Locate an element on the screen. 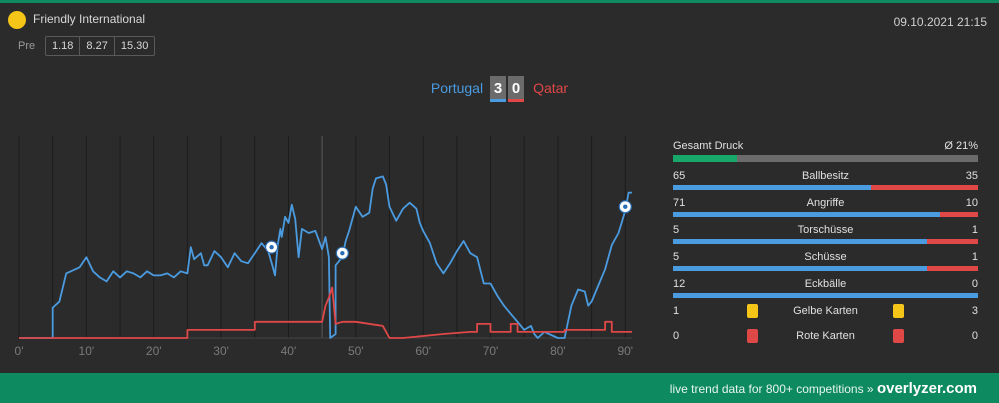 Image resolution: width=999 pixels, height=403 pixels. shots-on-target-away: 1 is located at coordinates (974, 230).